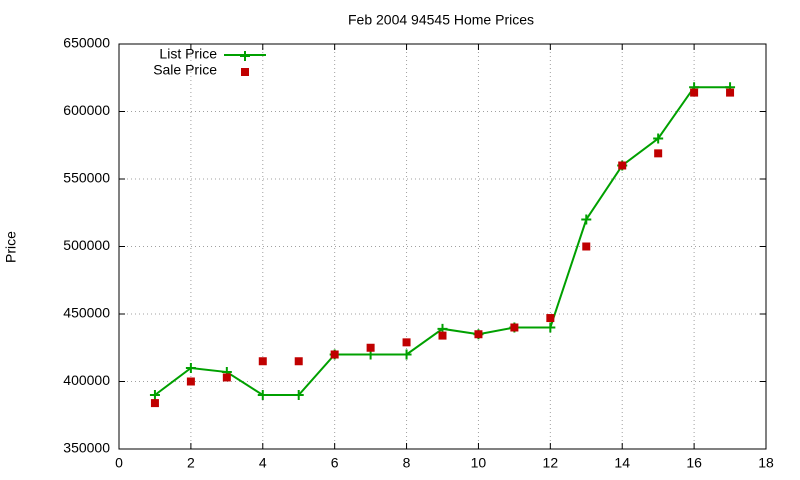 Image resolution: width=800 pixels, height=480 pixels. I want to click on y-tick-label: 450000, so click(86, 313).